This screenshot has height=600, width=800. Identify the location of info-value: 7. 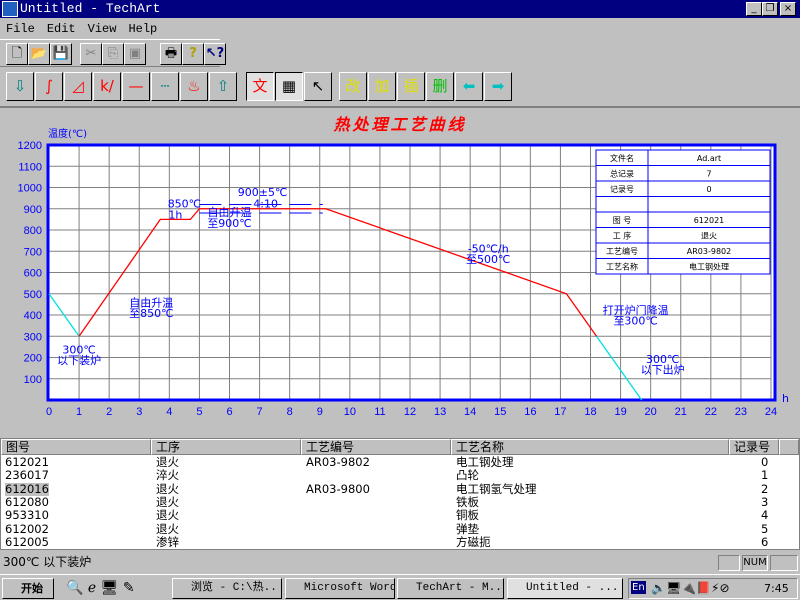
(708, 174).